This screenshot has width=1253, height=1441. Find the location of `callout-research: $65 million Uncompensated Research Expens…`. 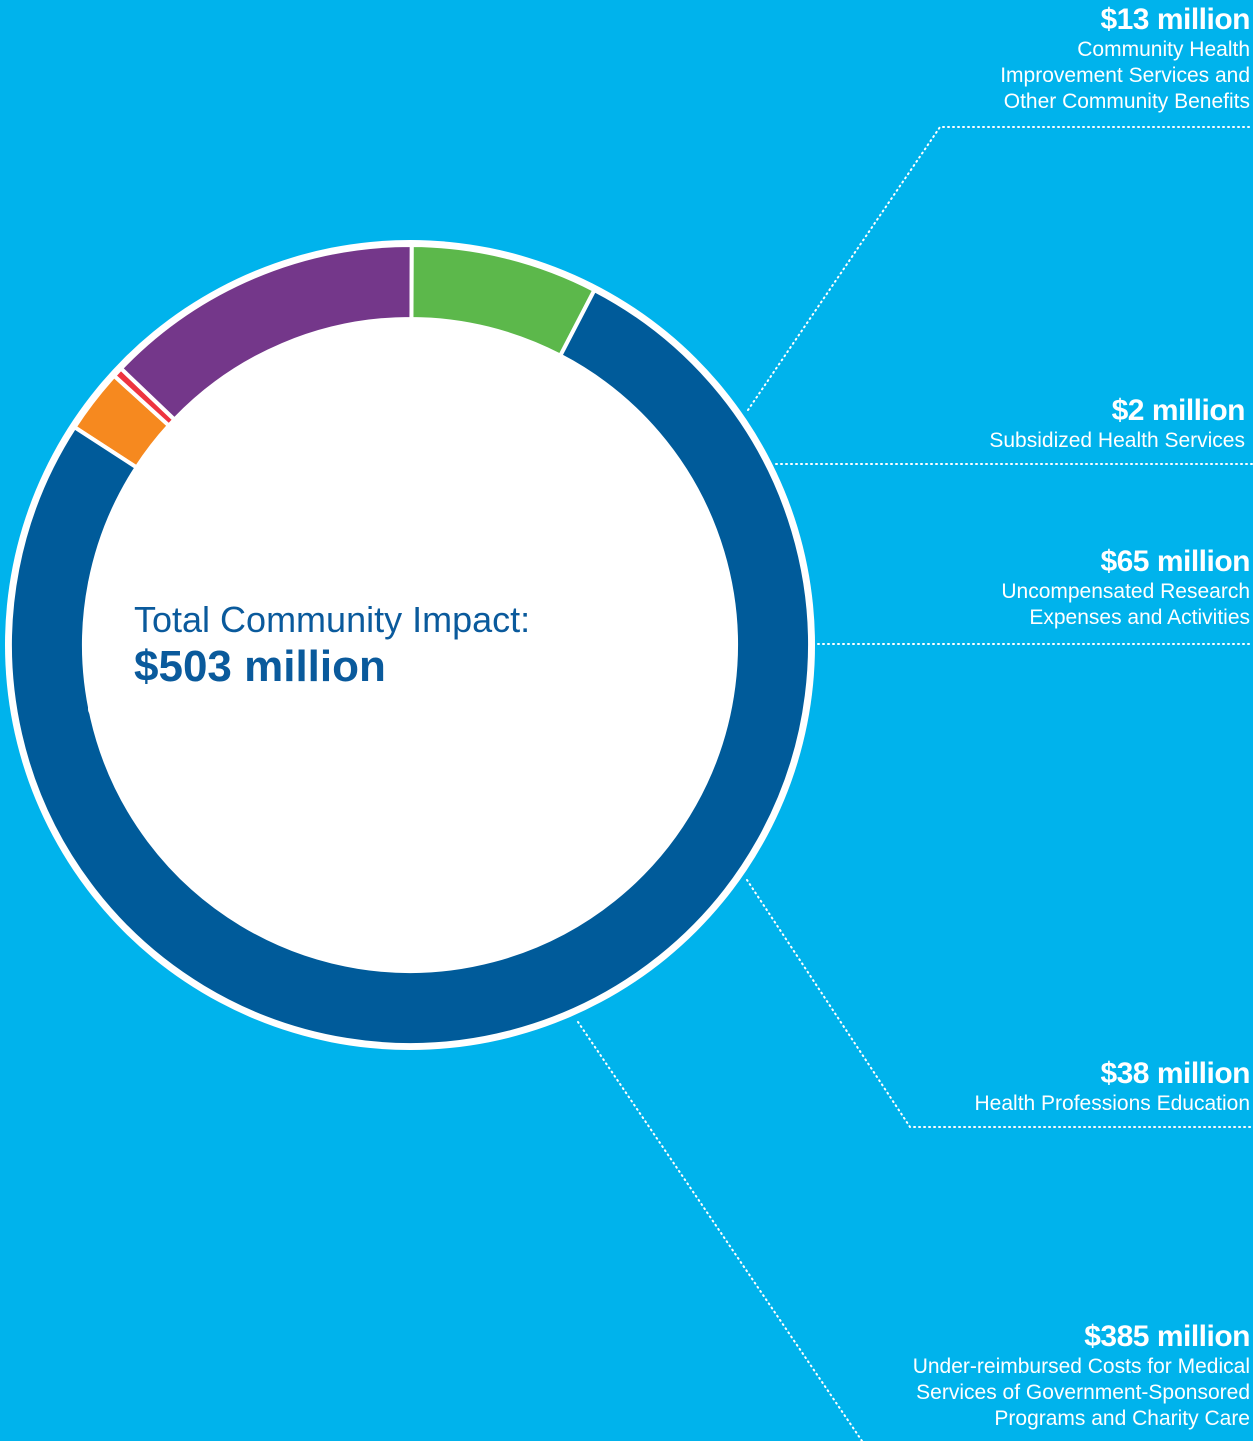

callout-research: $65 million Uncompensated Research Expens… is located at coordinates (1125, 588).